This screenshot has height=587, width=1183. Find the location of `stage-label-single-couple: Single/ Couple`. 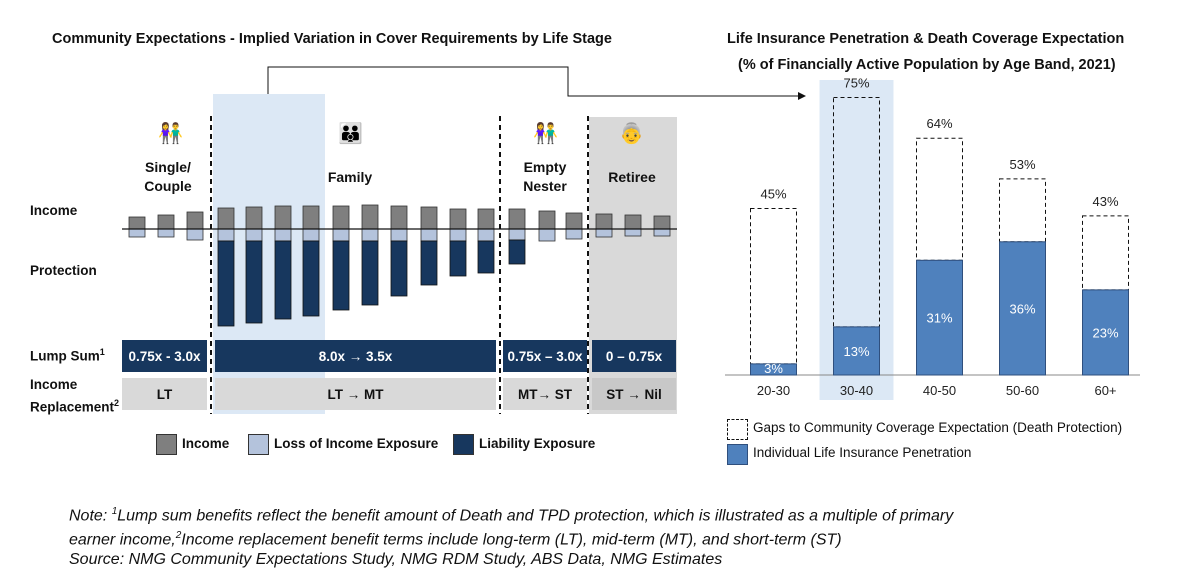

stage-label-single-couple: Single/ Couple is located at coordinates (168, 176).